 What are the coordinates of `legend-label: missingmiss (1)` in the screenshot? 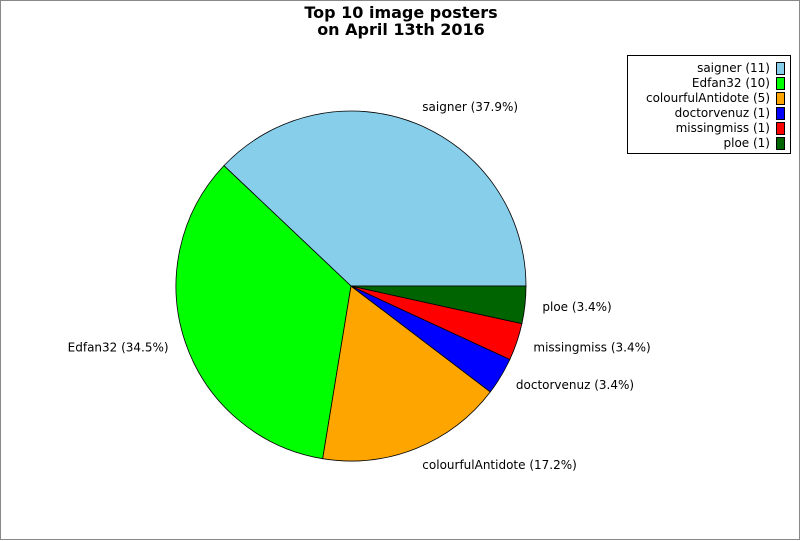 It's located at (722, 128).